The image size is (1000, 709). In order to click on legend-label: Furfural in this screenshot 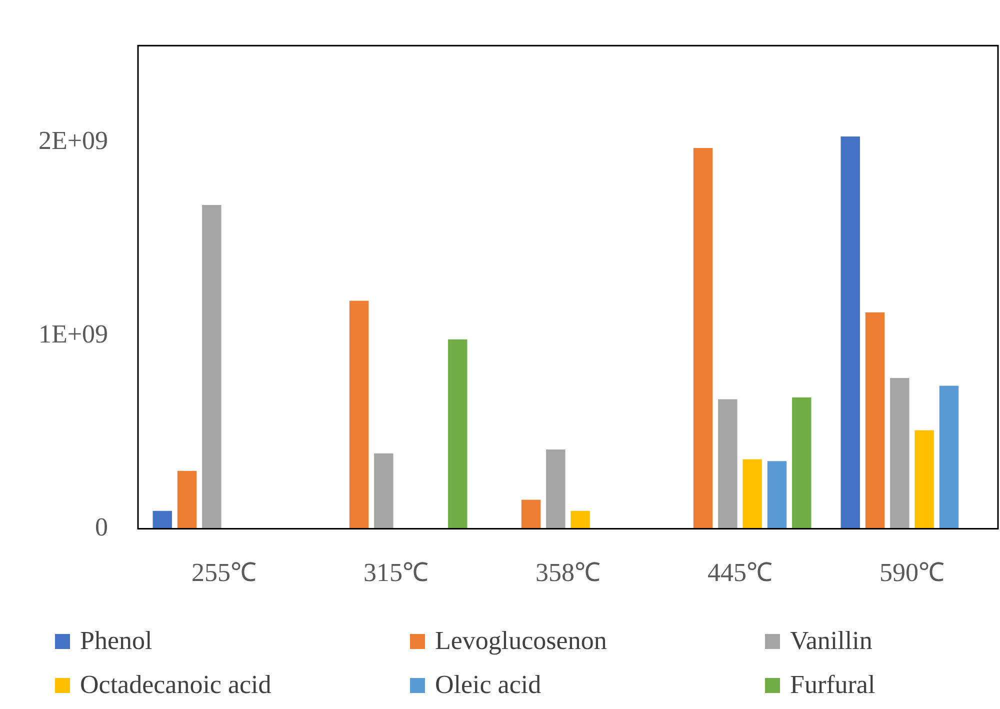, I will do `click(833, 685)`.